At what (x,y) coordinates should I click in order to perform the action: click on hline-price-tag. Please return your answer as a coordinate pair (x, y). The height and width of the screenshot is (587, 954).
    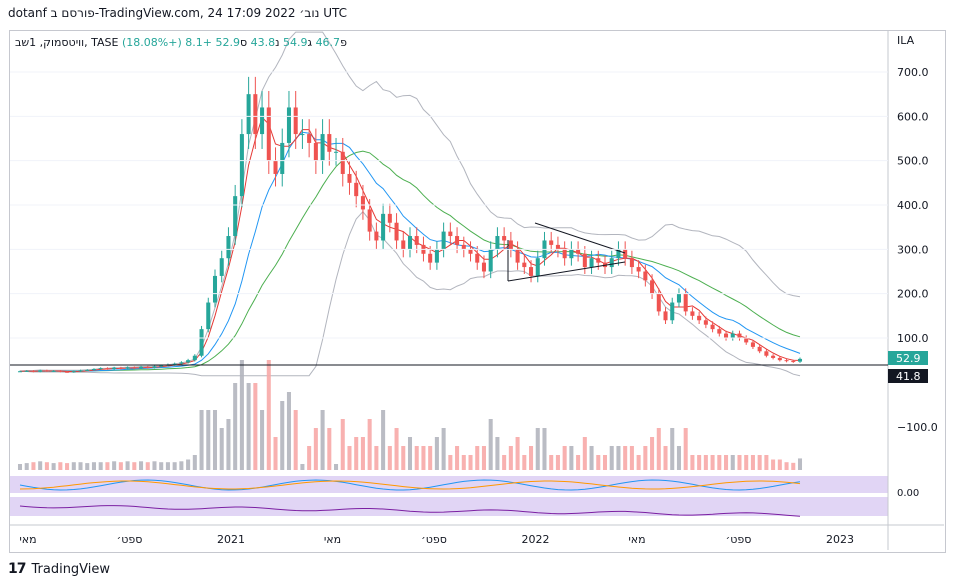
    Looking at the image, I should click on (908, 376).